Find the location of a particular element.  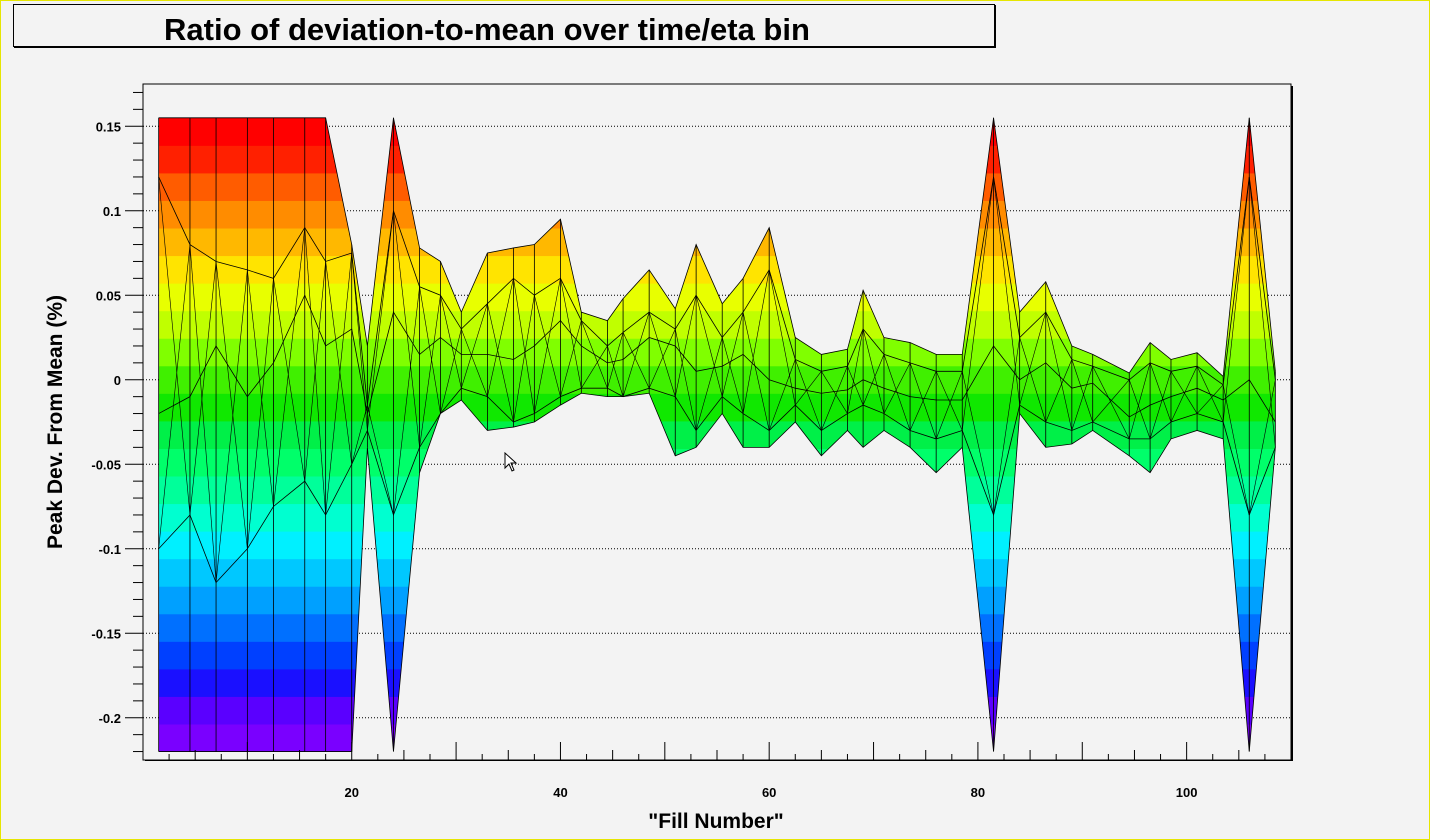

x-tick-label: 40 is located at coordinates (560, 792).